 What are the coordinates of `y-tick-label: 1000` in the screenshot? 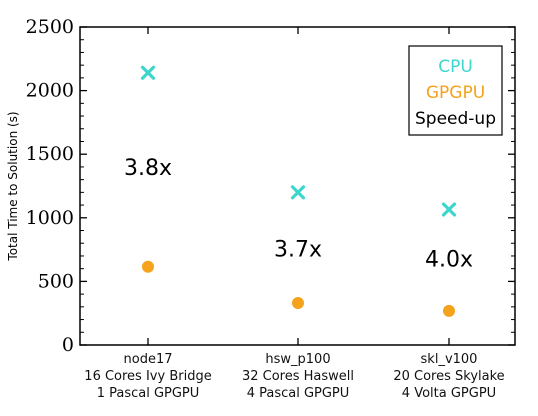 It's located at (50, 218).